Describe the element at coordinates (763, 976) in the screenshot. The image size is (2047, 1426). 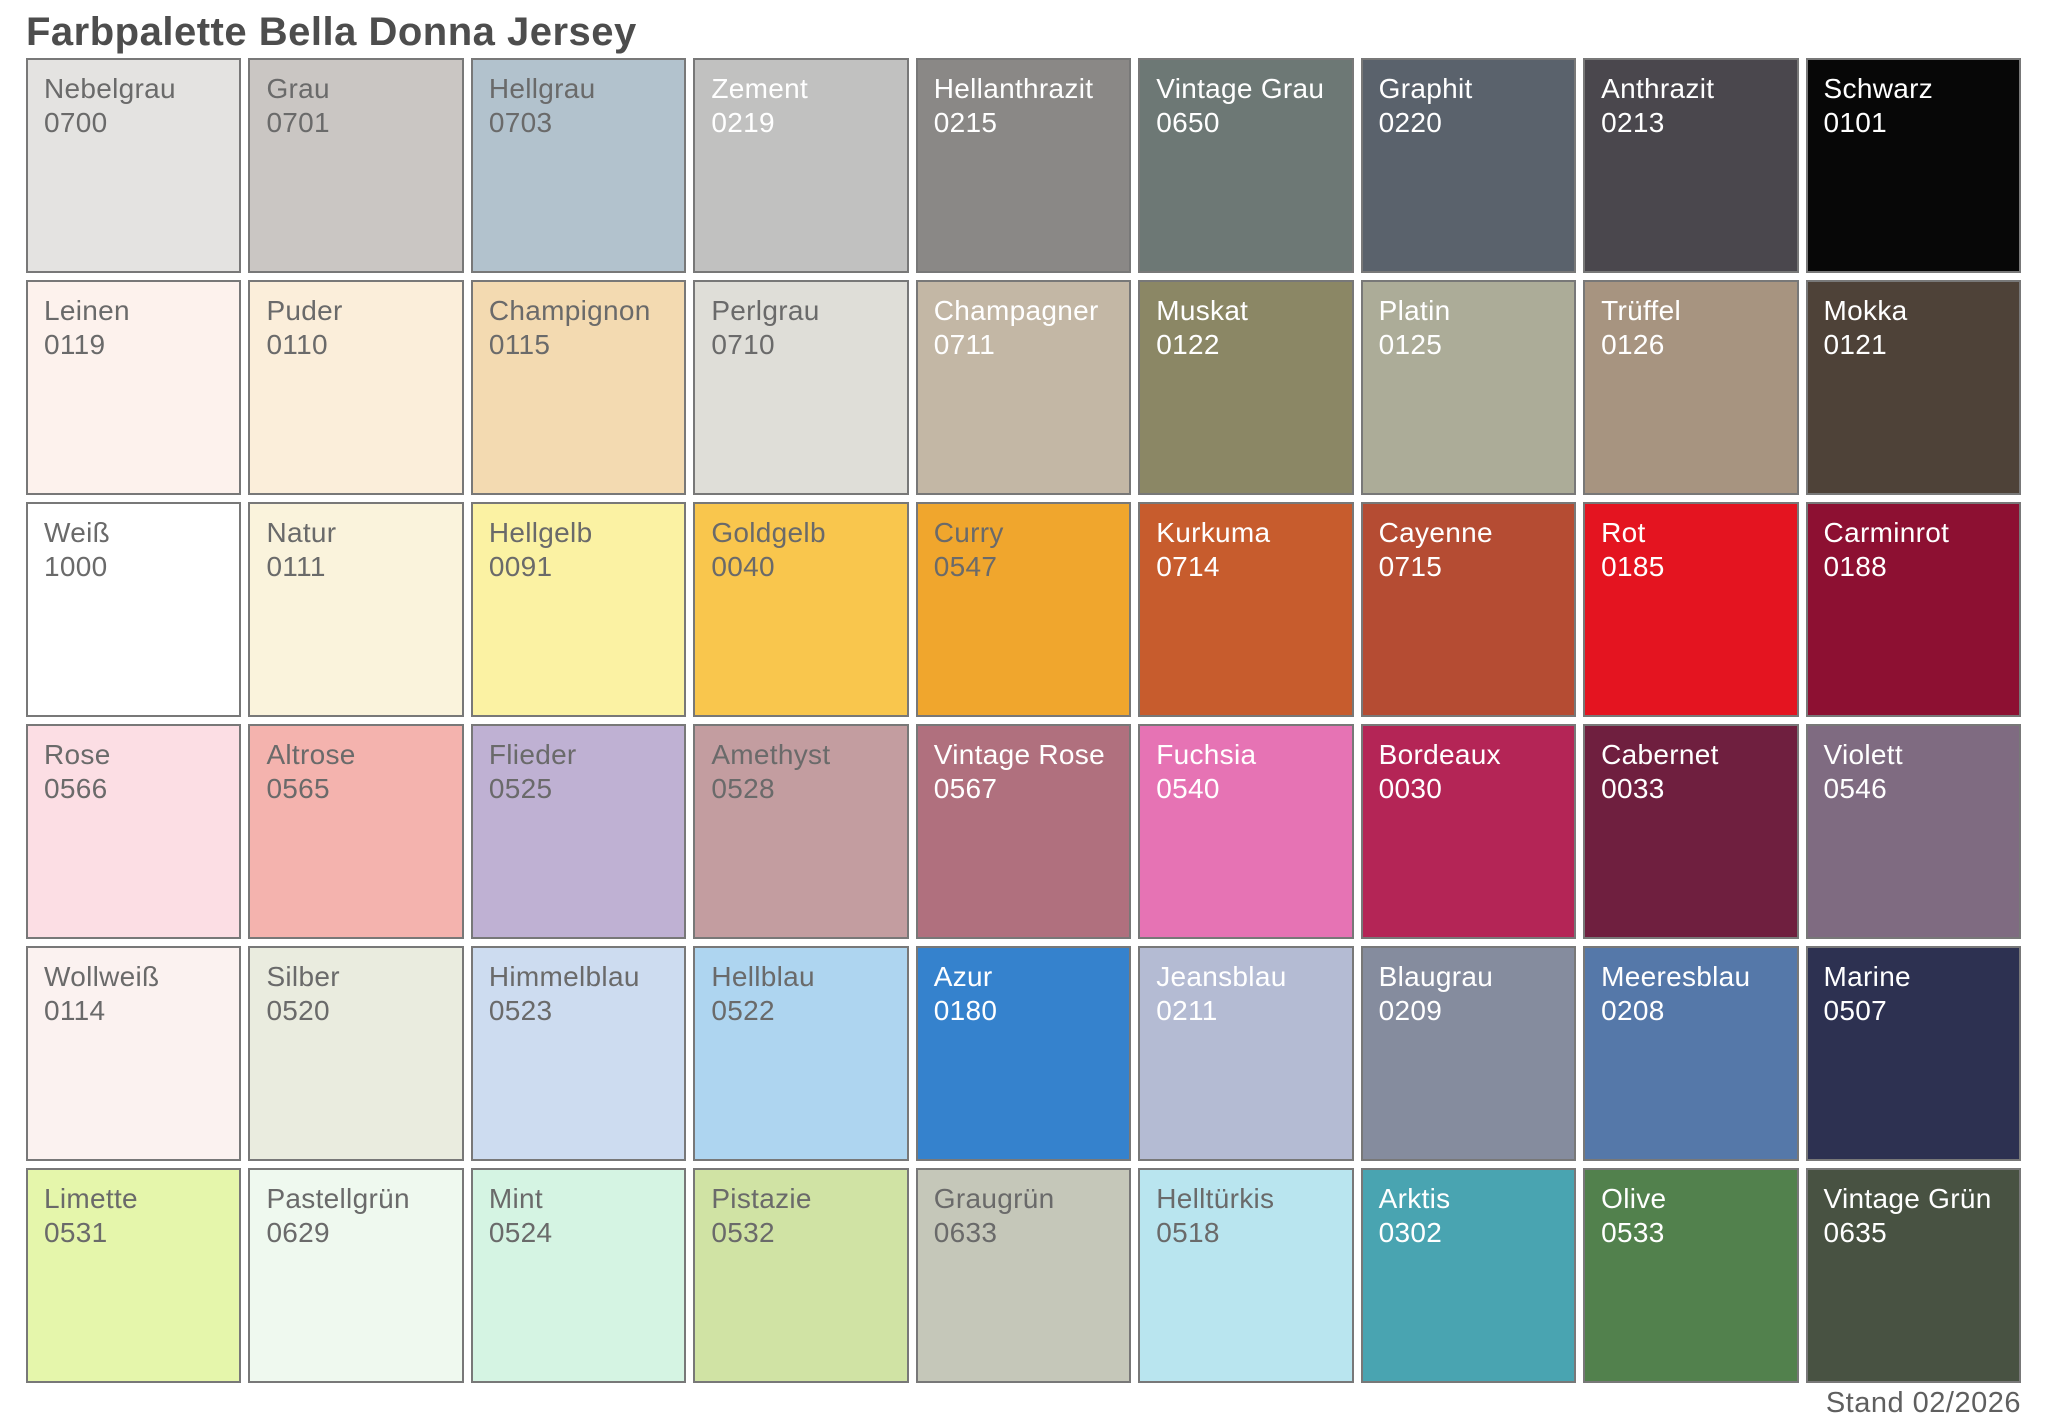
I see `swatch-name: Hellblau` at that location.